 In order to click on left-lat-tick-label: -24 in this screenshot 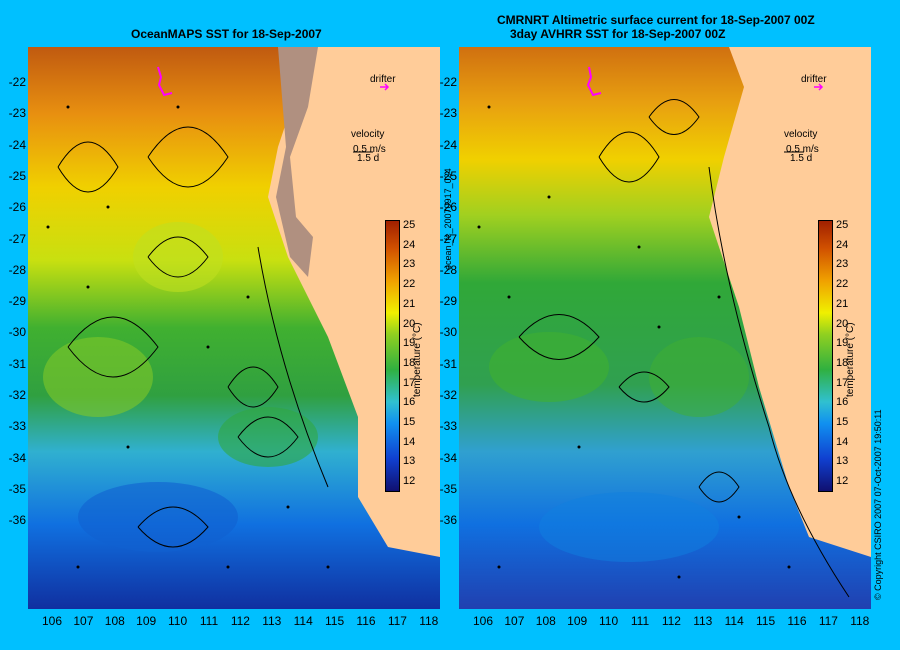, I will do `click(17, 144)`.